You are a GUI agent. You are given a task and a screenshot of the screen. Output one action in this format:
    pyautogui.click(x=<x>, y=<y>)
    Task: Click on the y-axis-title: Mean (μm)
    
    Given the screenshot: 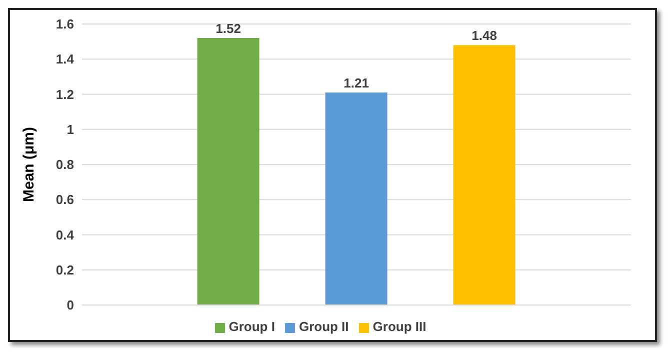 What is the action you would take?
    pyautogui.click(x=29, y=164)
    